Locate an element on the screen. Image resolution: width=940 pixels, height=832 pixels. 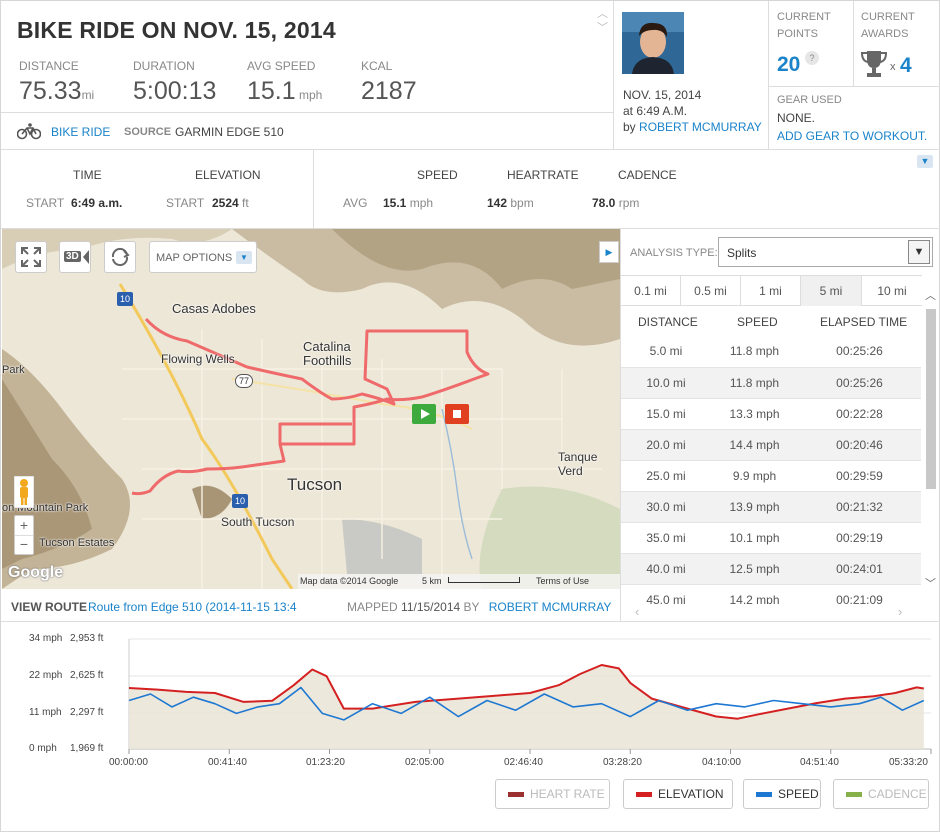
table-row: 20.0 mi 14.4 mph 00:20:46 is located at coordinates (771, 445).